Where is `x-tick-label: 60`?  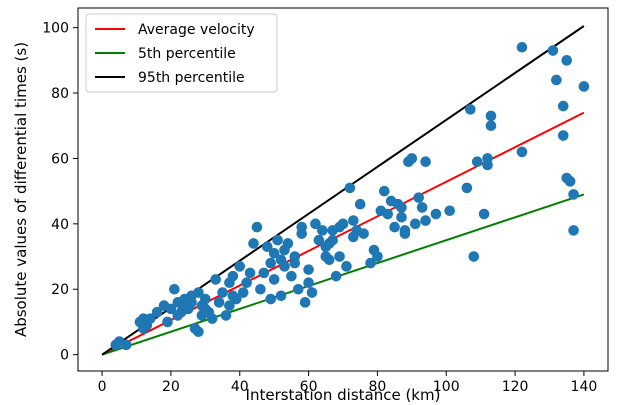
x-tick-label: 60 is located at coordinates (309, 387).